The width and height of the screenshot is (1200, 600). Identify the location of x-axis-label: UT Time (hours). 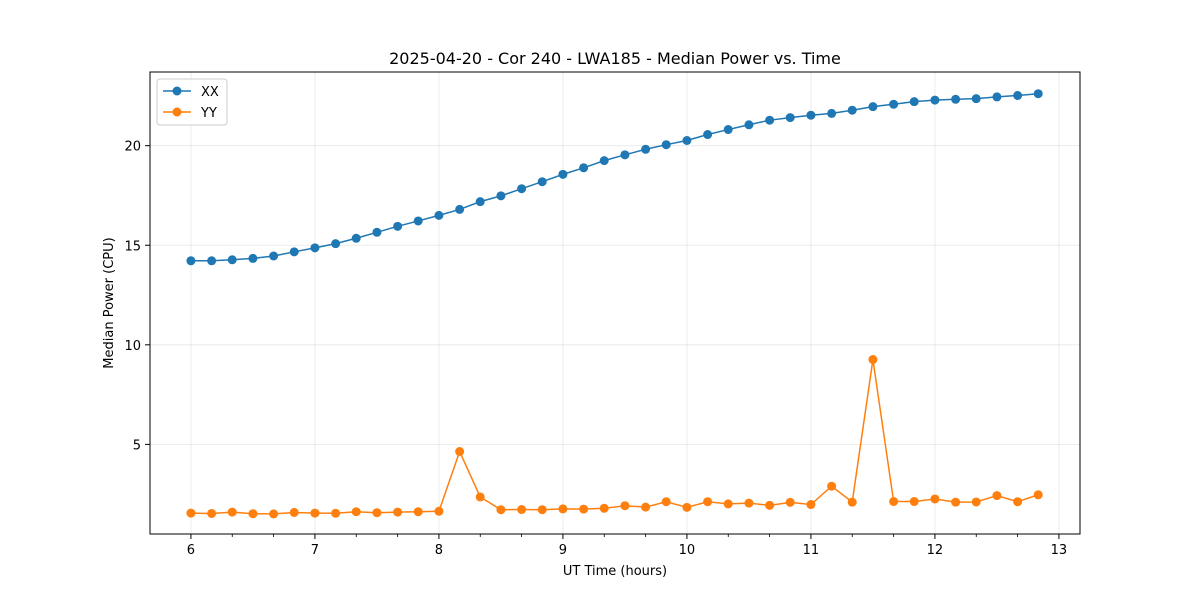
(615, 571).